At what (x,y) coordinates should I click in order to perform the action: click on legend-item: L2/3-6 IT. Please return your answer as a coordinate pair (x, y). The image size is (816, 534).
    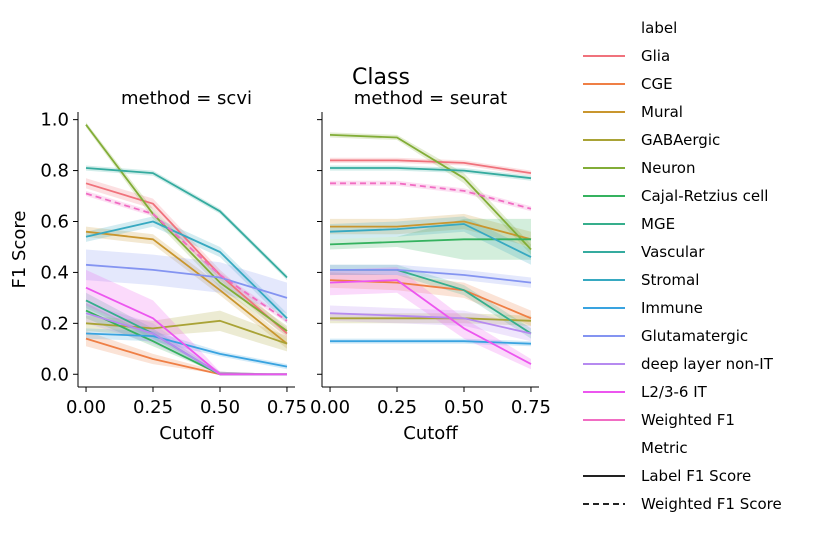
    Looking at the image, I should click on (645, 392).